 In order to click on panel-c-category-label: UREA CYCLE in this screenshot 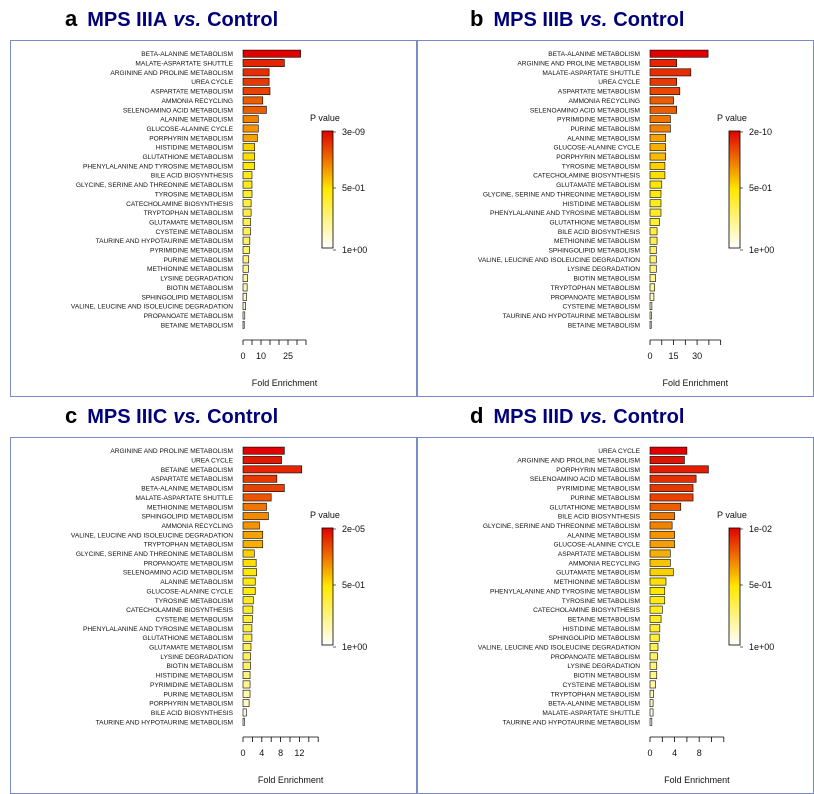, I will do `click(212, 461)`.